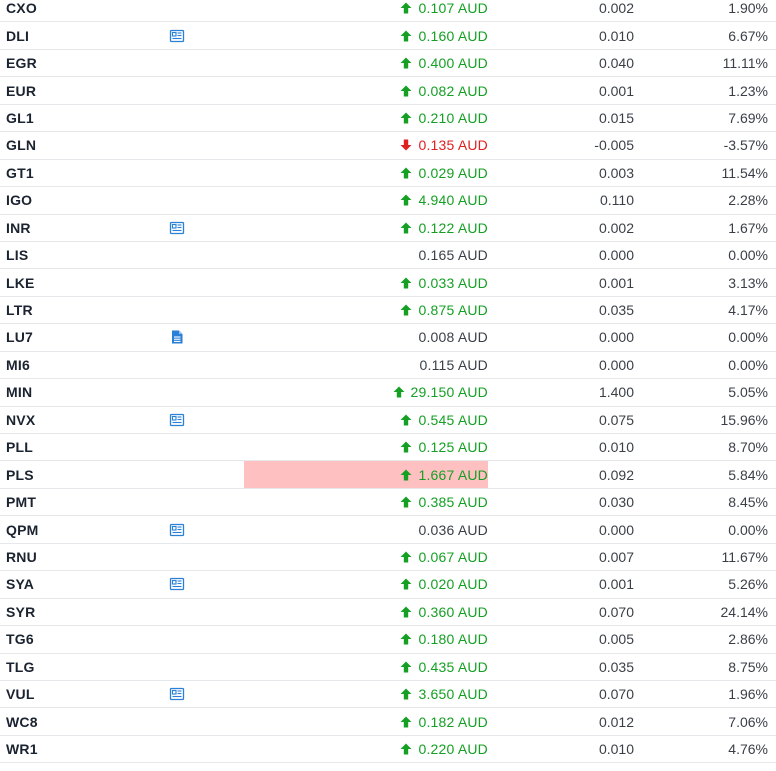 This screenshot has width=776, height=771. What do you see at coordinates (21, 611) in the screenshot?
I see `ticker-code: SYR` at bounding box center [21, 611].